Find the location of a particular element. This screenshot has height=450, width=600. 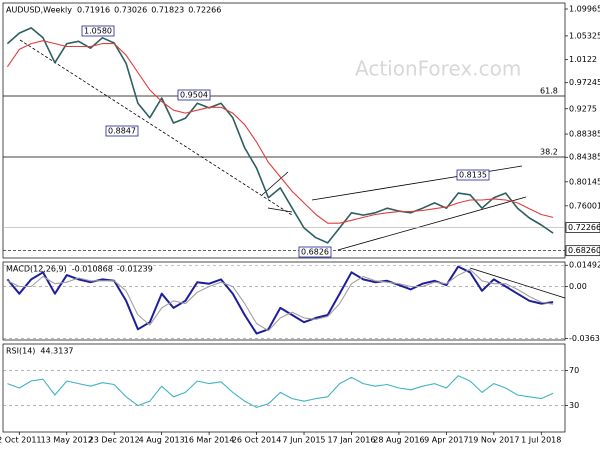

panel-title: AUDUSD,Weekly is located at coordinates (39, 10).